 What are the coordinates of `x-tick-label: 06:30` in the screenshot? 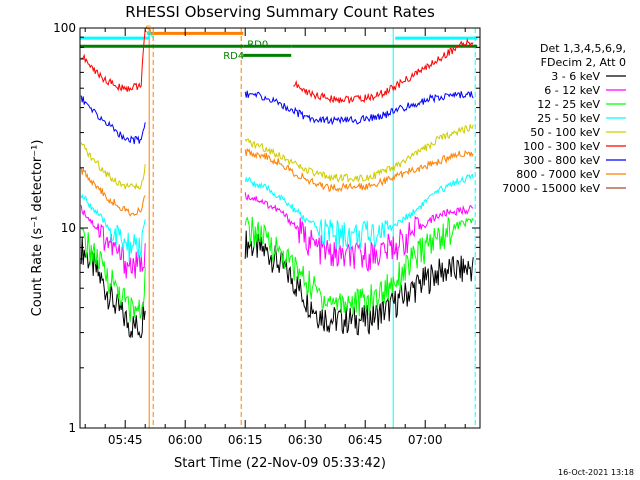 It's located at (305, 440).